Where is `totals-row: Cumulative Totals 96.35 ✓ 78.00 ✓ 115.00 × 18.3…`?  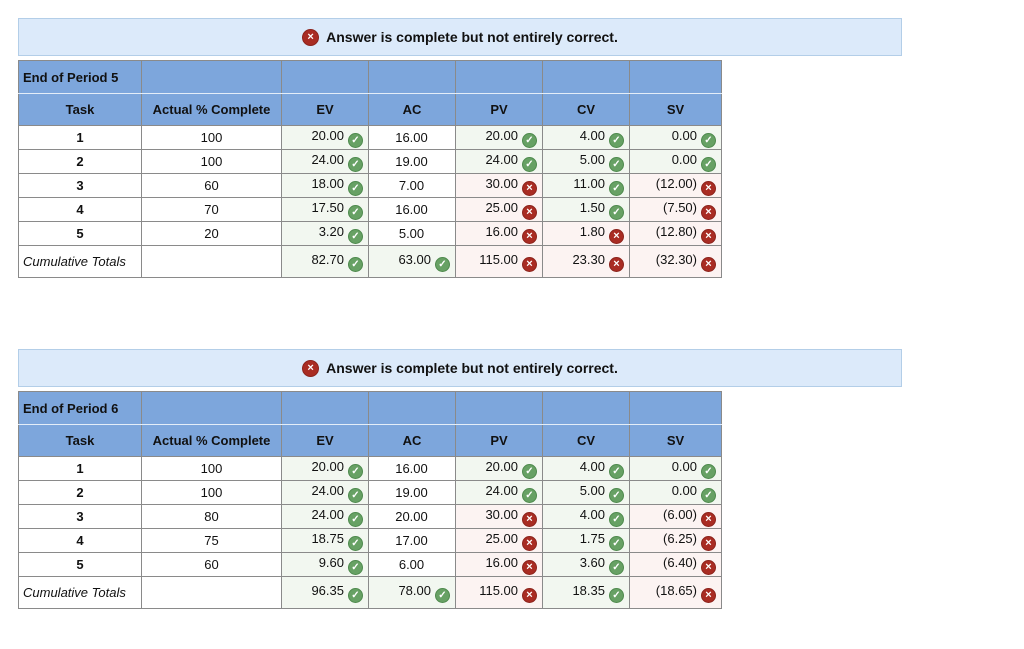 totals-row: Cumulative Totals 96.35 ✓ 78.00 ✓ 115.00 × 18.3… is located at coordinates (370, 592).